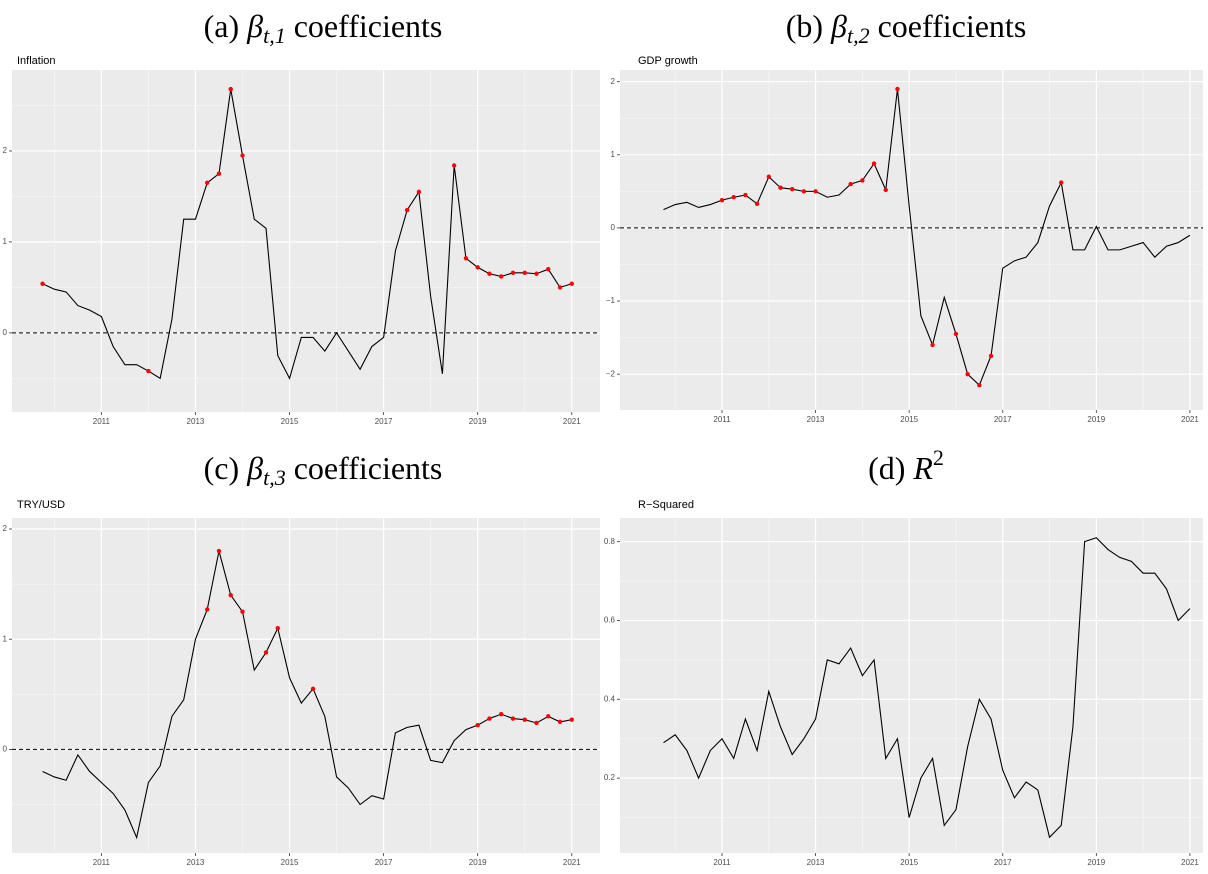  What do you see at coordinates (610, 777) in the screenshot?
I see `y-tick-label: 0.2` at bounding box center [610, 777].